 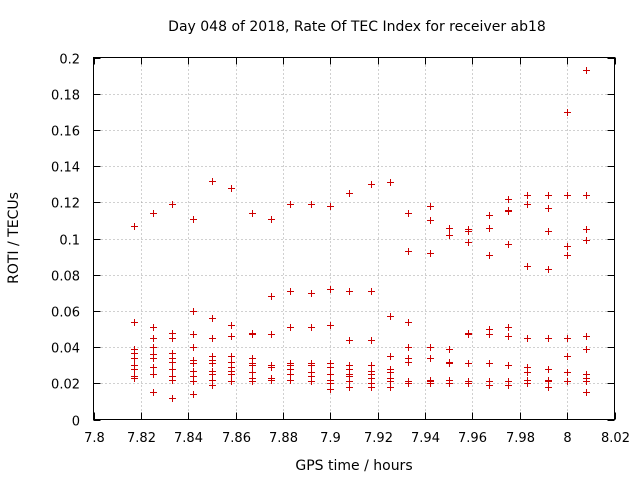 I want to click on x-tick-label: 7.96, so click(x=472, y=438).